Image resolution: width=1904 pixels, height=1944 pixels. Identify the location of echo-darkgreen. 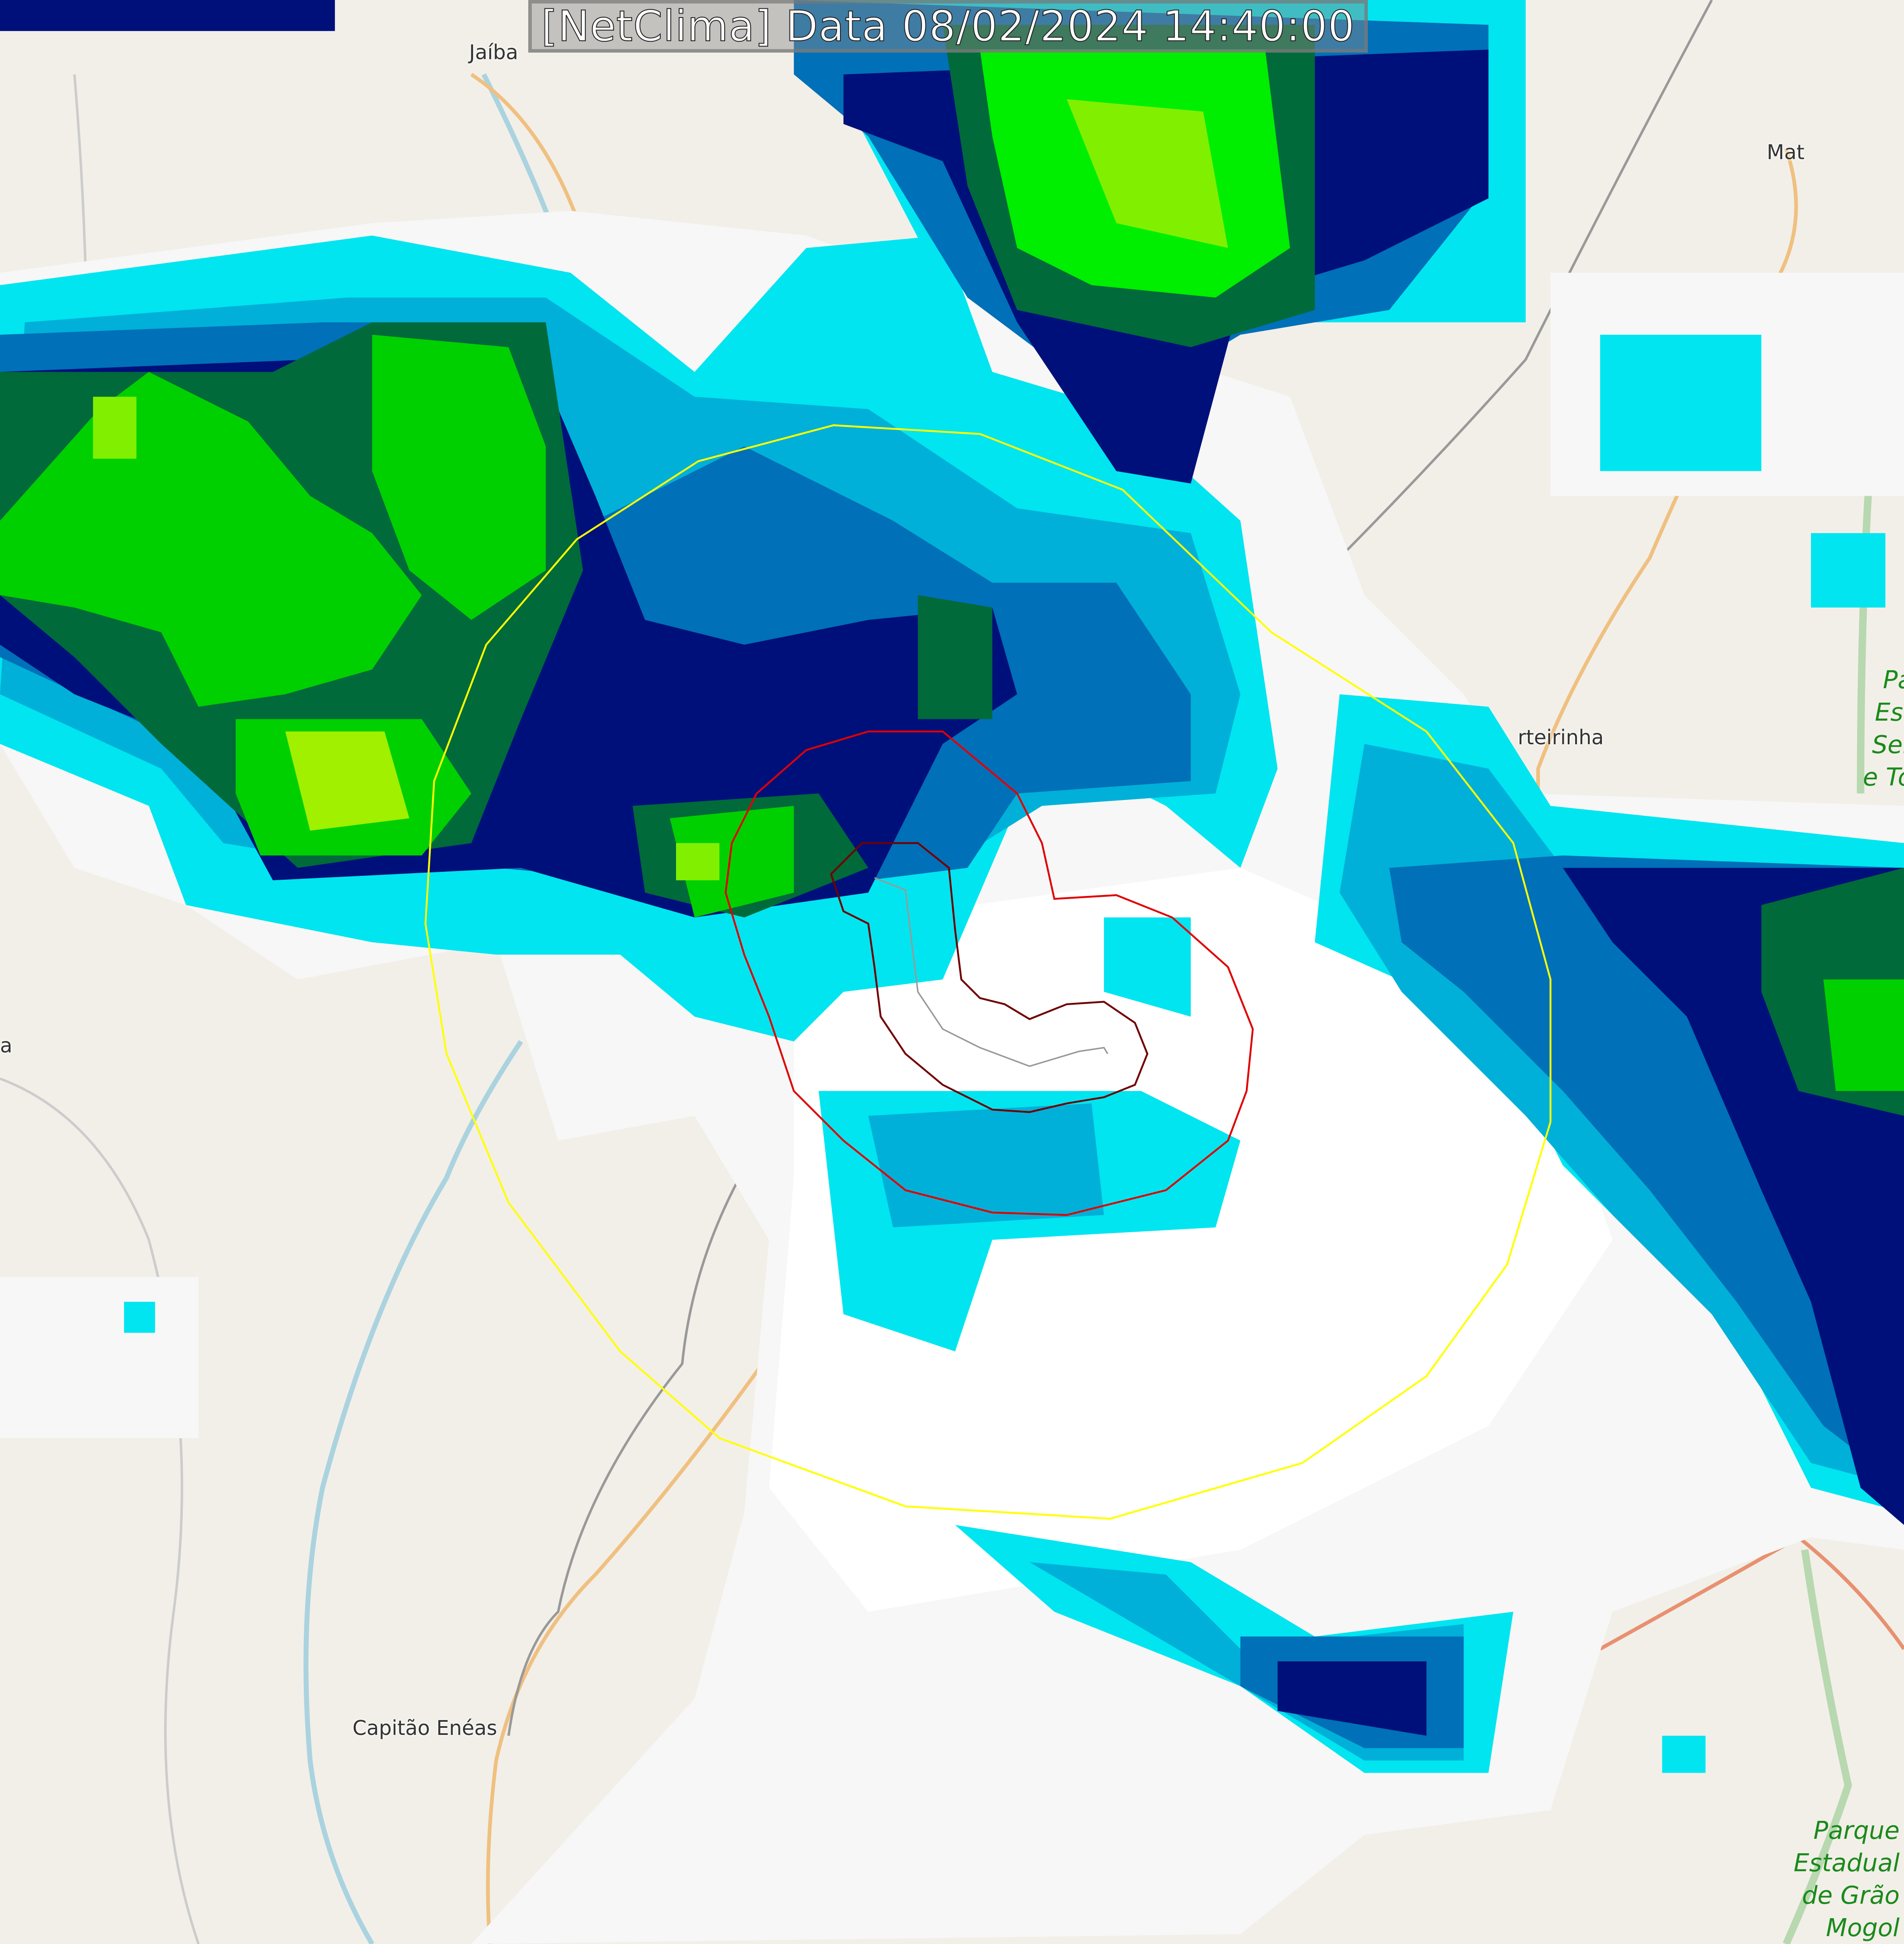
(956, 657).